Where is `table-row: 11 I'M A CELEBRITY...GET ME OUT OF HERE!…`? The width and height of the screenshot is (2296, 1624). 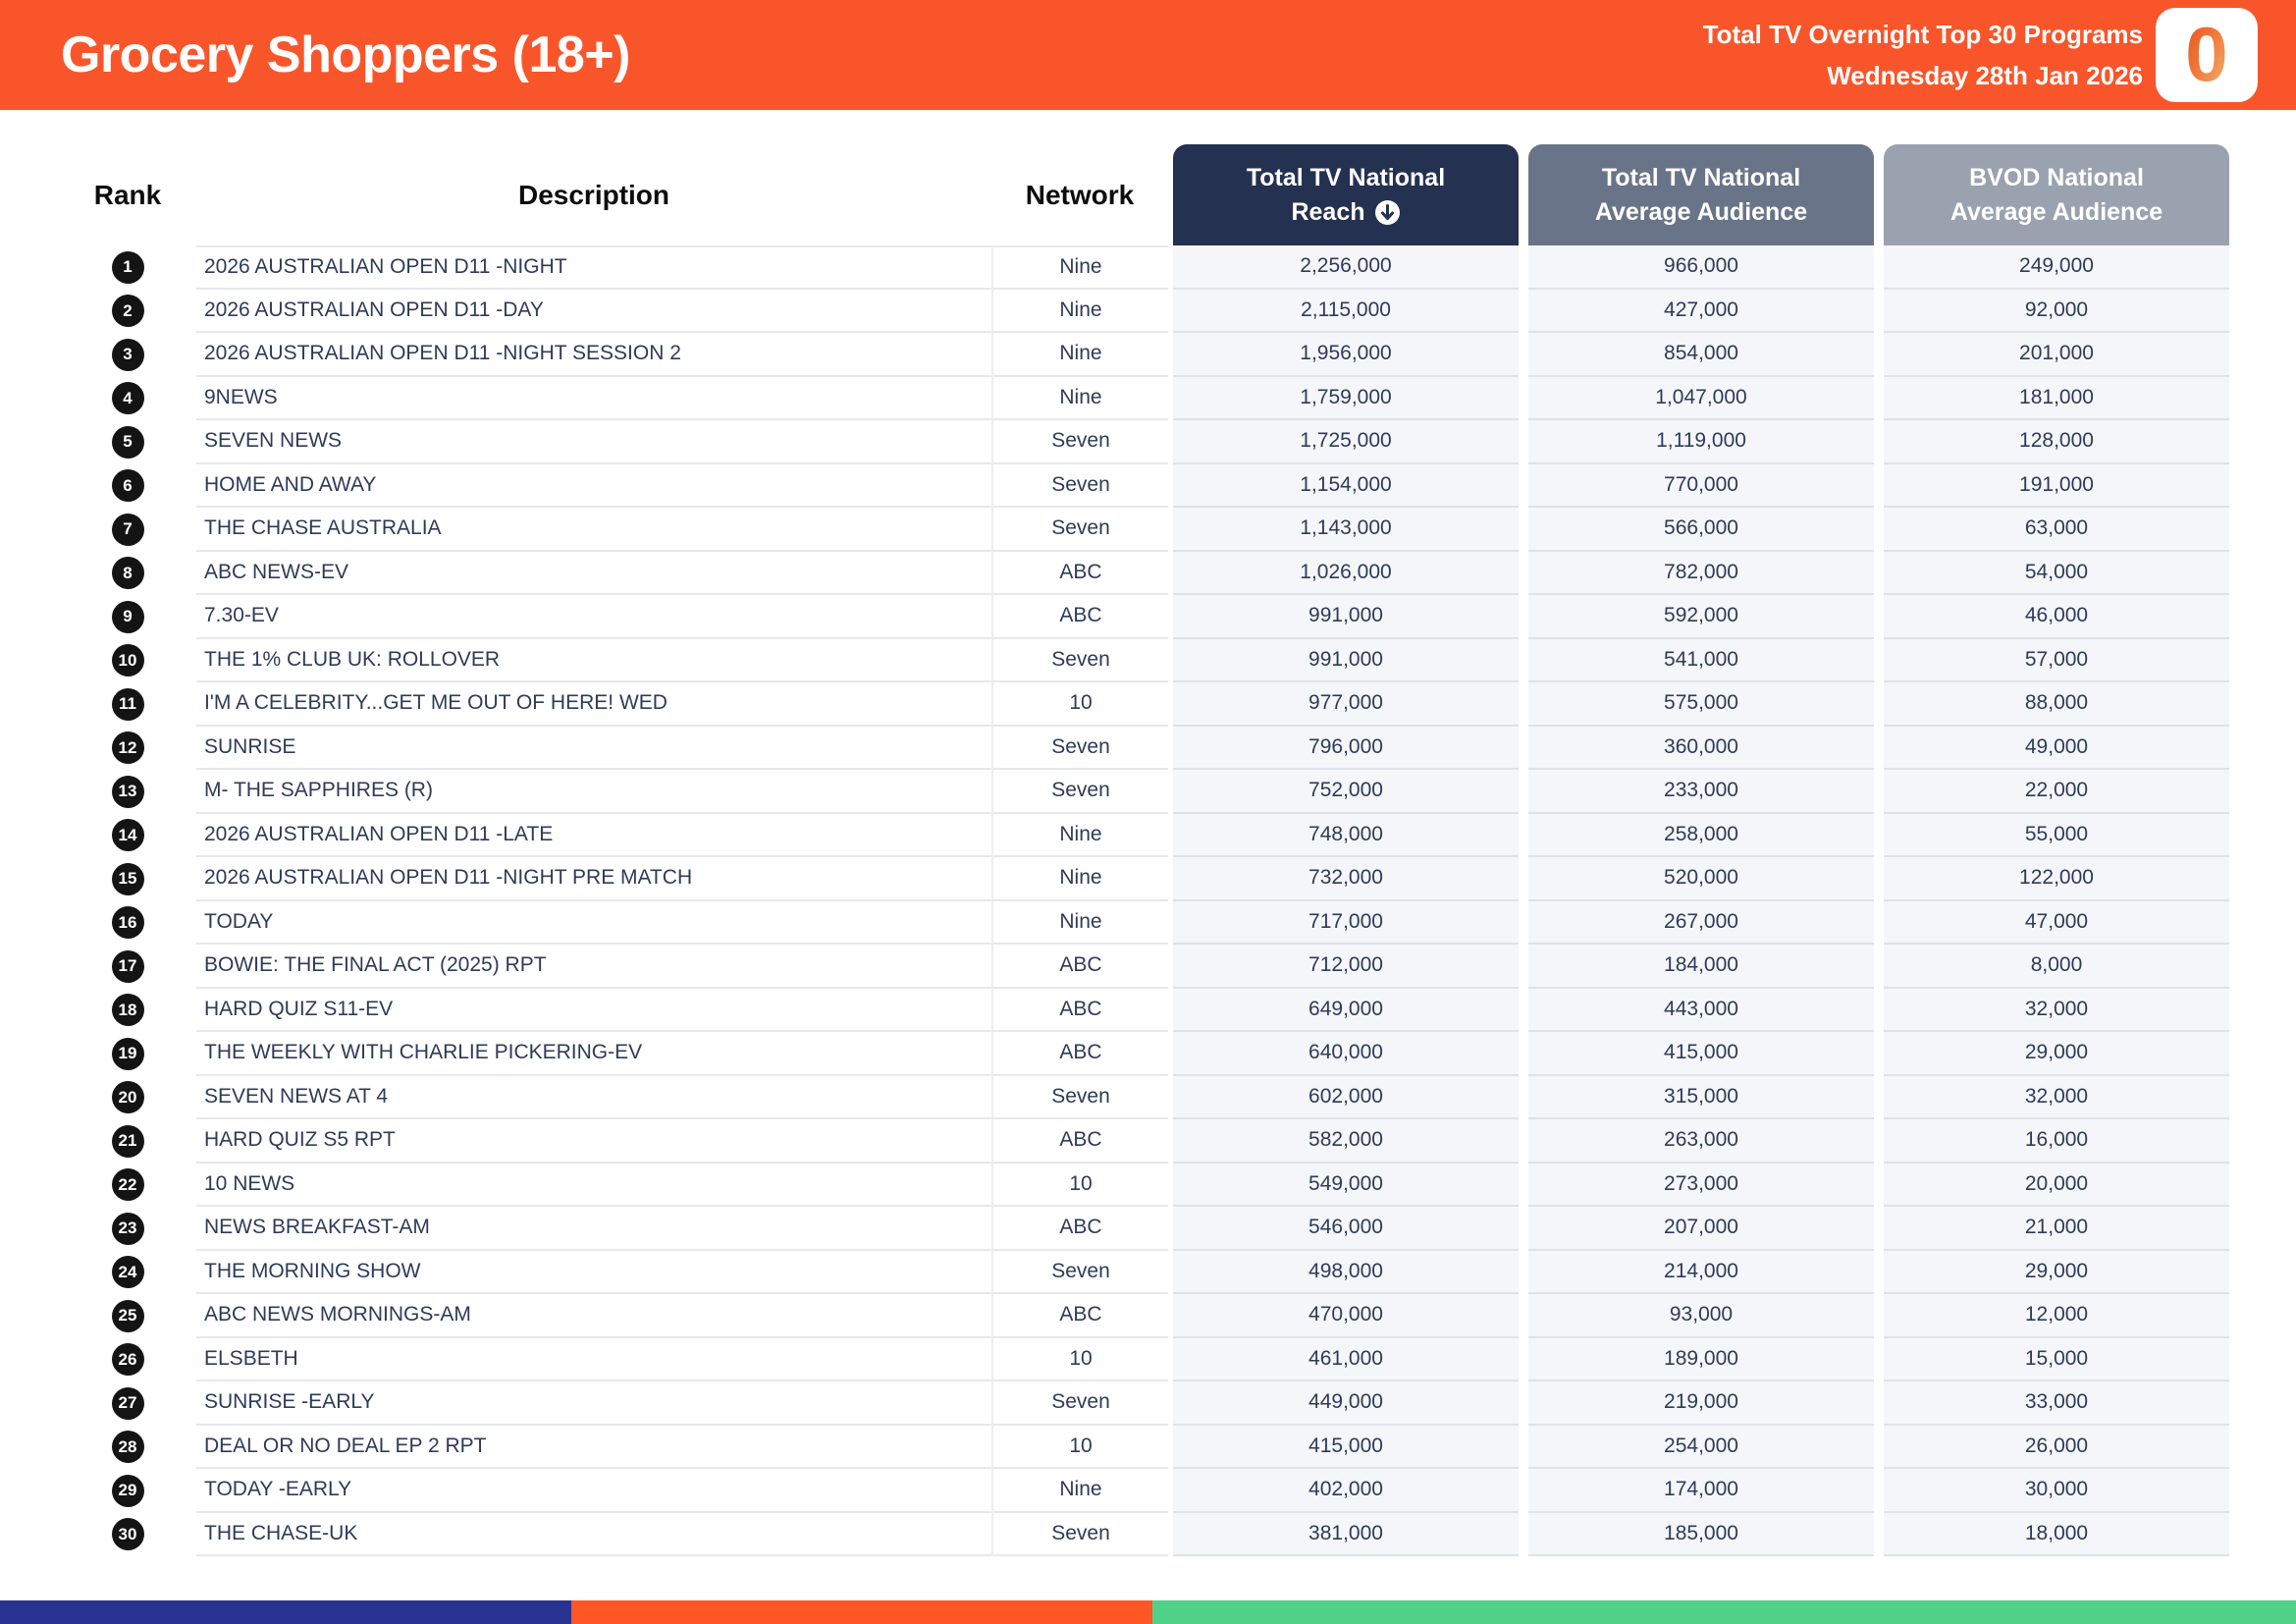 table-row: 11 I'M A CELEBRITY...GET ME OUT OF HERE!… is located at coordinates (1146, 704).